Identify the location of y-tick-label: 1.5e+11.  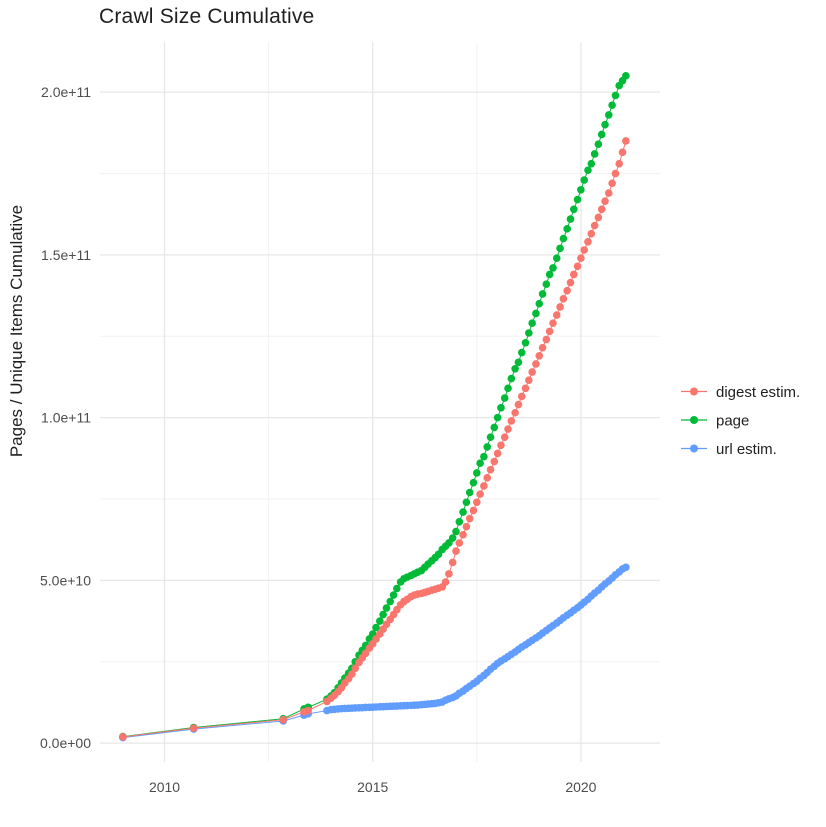
(66, 255).